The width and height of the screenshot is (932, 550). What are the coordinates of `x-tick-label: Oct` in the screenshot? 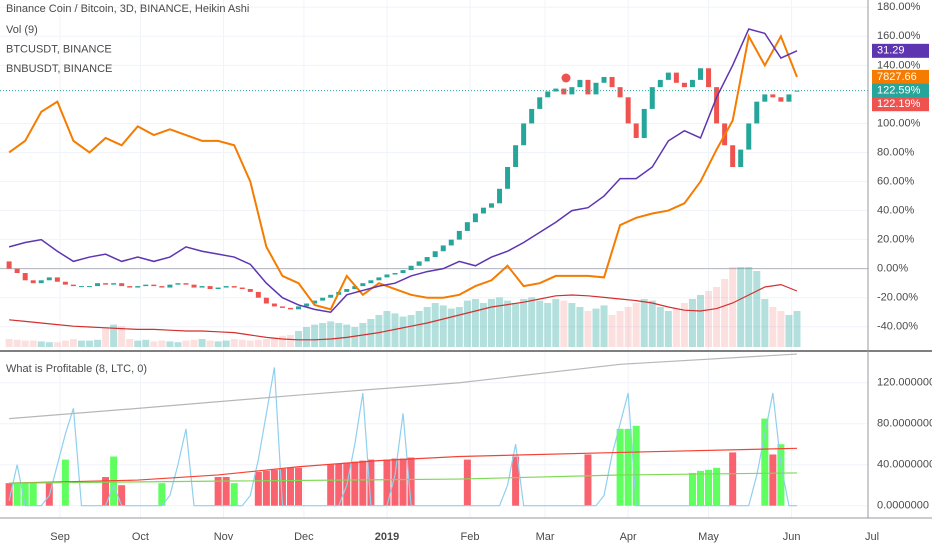 It's located at (140, 537).